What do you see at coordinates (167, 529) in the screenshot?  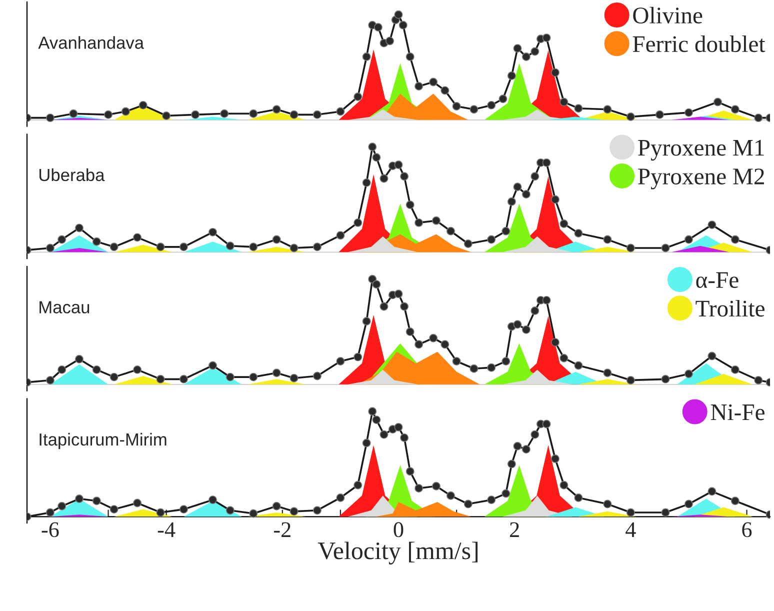 I see `x-tick-label: -4` at bounding box center [167, 529].